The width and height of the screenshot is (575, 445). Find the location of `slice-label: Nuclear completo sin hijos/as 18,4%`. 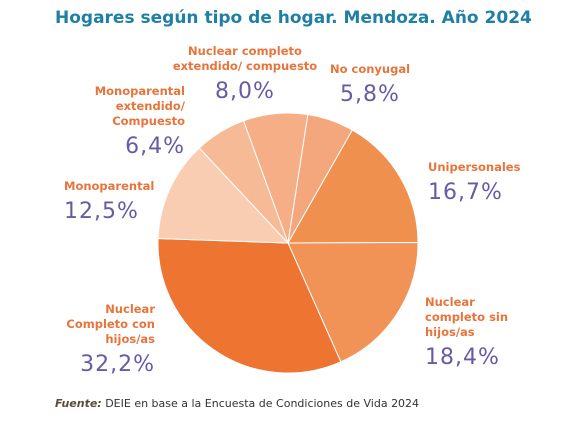

slice-label: Nuclear completo sin hijos/as 18,4% is located at coordinates (480, 332).